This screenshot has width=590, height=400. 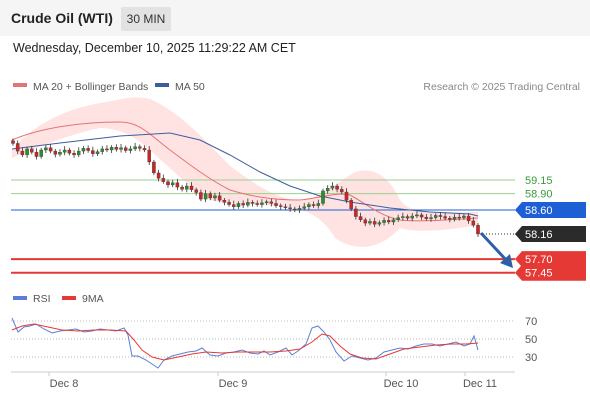 What do you see at coordinates (539, 274) in the screenshot?
I see `level-label-support: 57.45` at bounding box center [539, 274].